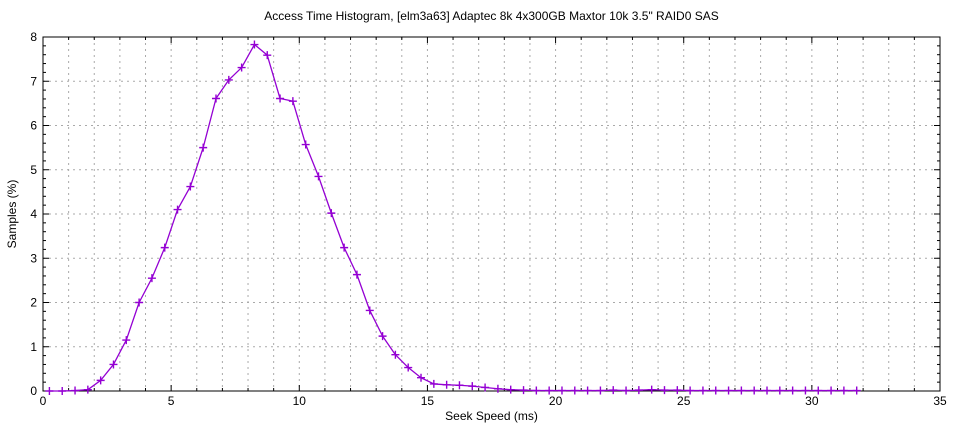 The width and height of the screenshot is (960, 432). What do you see at coordinates (171, 401) in the screenshot?
I see `x-tick-label: 5` at bounding box center [171, 401].